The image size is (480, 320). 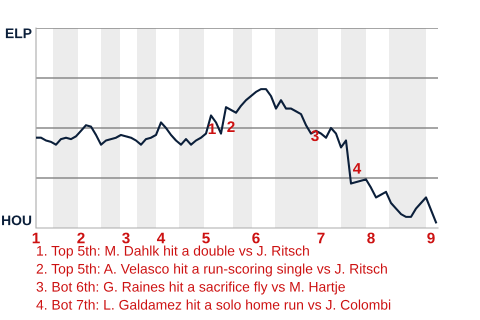 What do you see at coordinates (211, 270) in the screenshot?
I see `text: 2. Top 5th: A. Velasco hit a run-scoring single vs J. Ritsch` at bounding box center [211, 270].